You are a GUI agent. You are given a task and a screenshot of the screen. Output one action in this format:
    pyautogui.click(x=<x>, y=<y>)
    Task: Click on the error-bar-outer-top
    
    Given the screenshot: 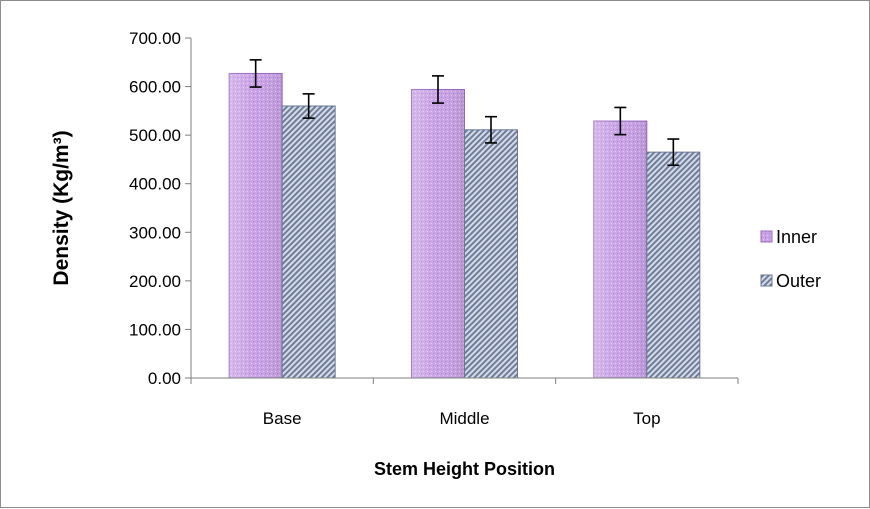 What is the action you would take?
    pyautogui.click(x=673, y=152)
    